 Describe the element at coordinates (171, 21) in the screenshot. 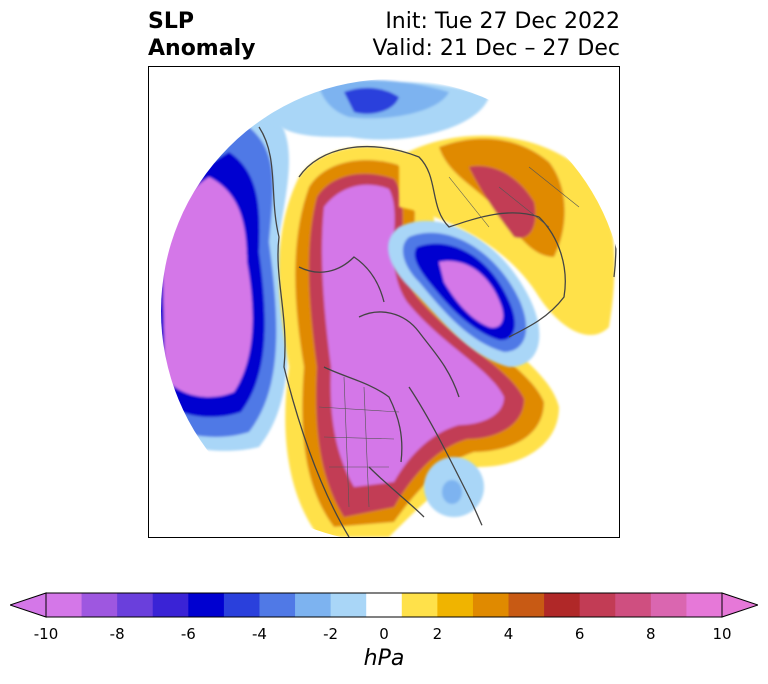

I see `title-line-1: SLP` at that location.